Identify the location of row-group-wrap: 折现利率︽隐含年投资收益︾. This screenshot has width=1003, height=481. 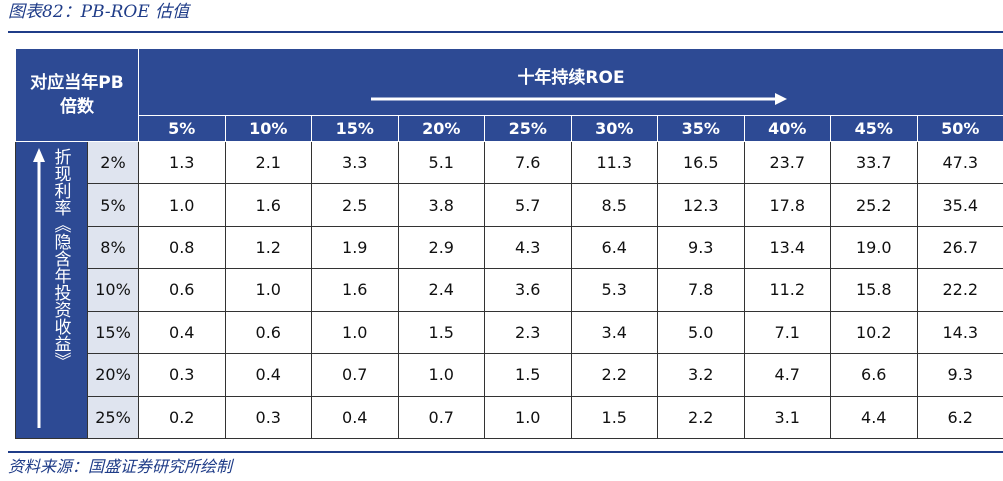
(51, 290).